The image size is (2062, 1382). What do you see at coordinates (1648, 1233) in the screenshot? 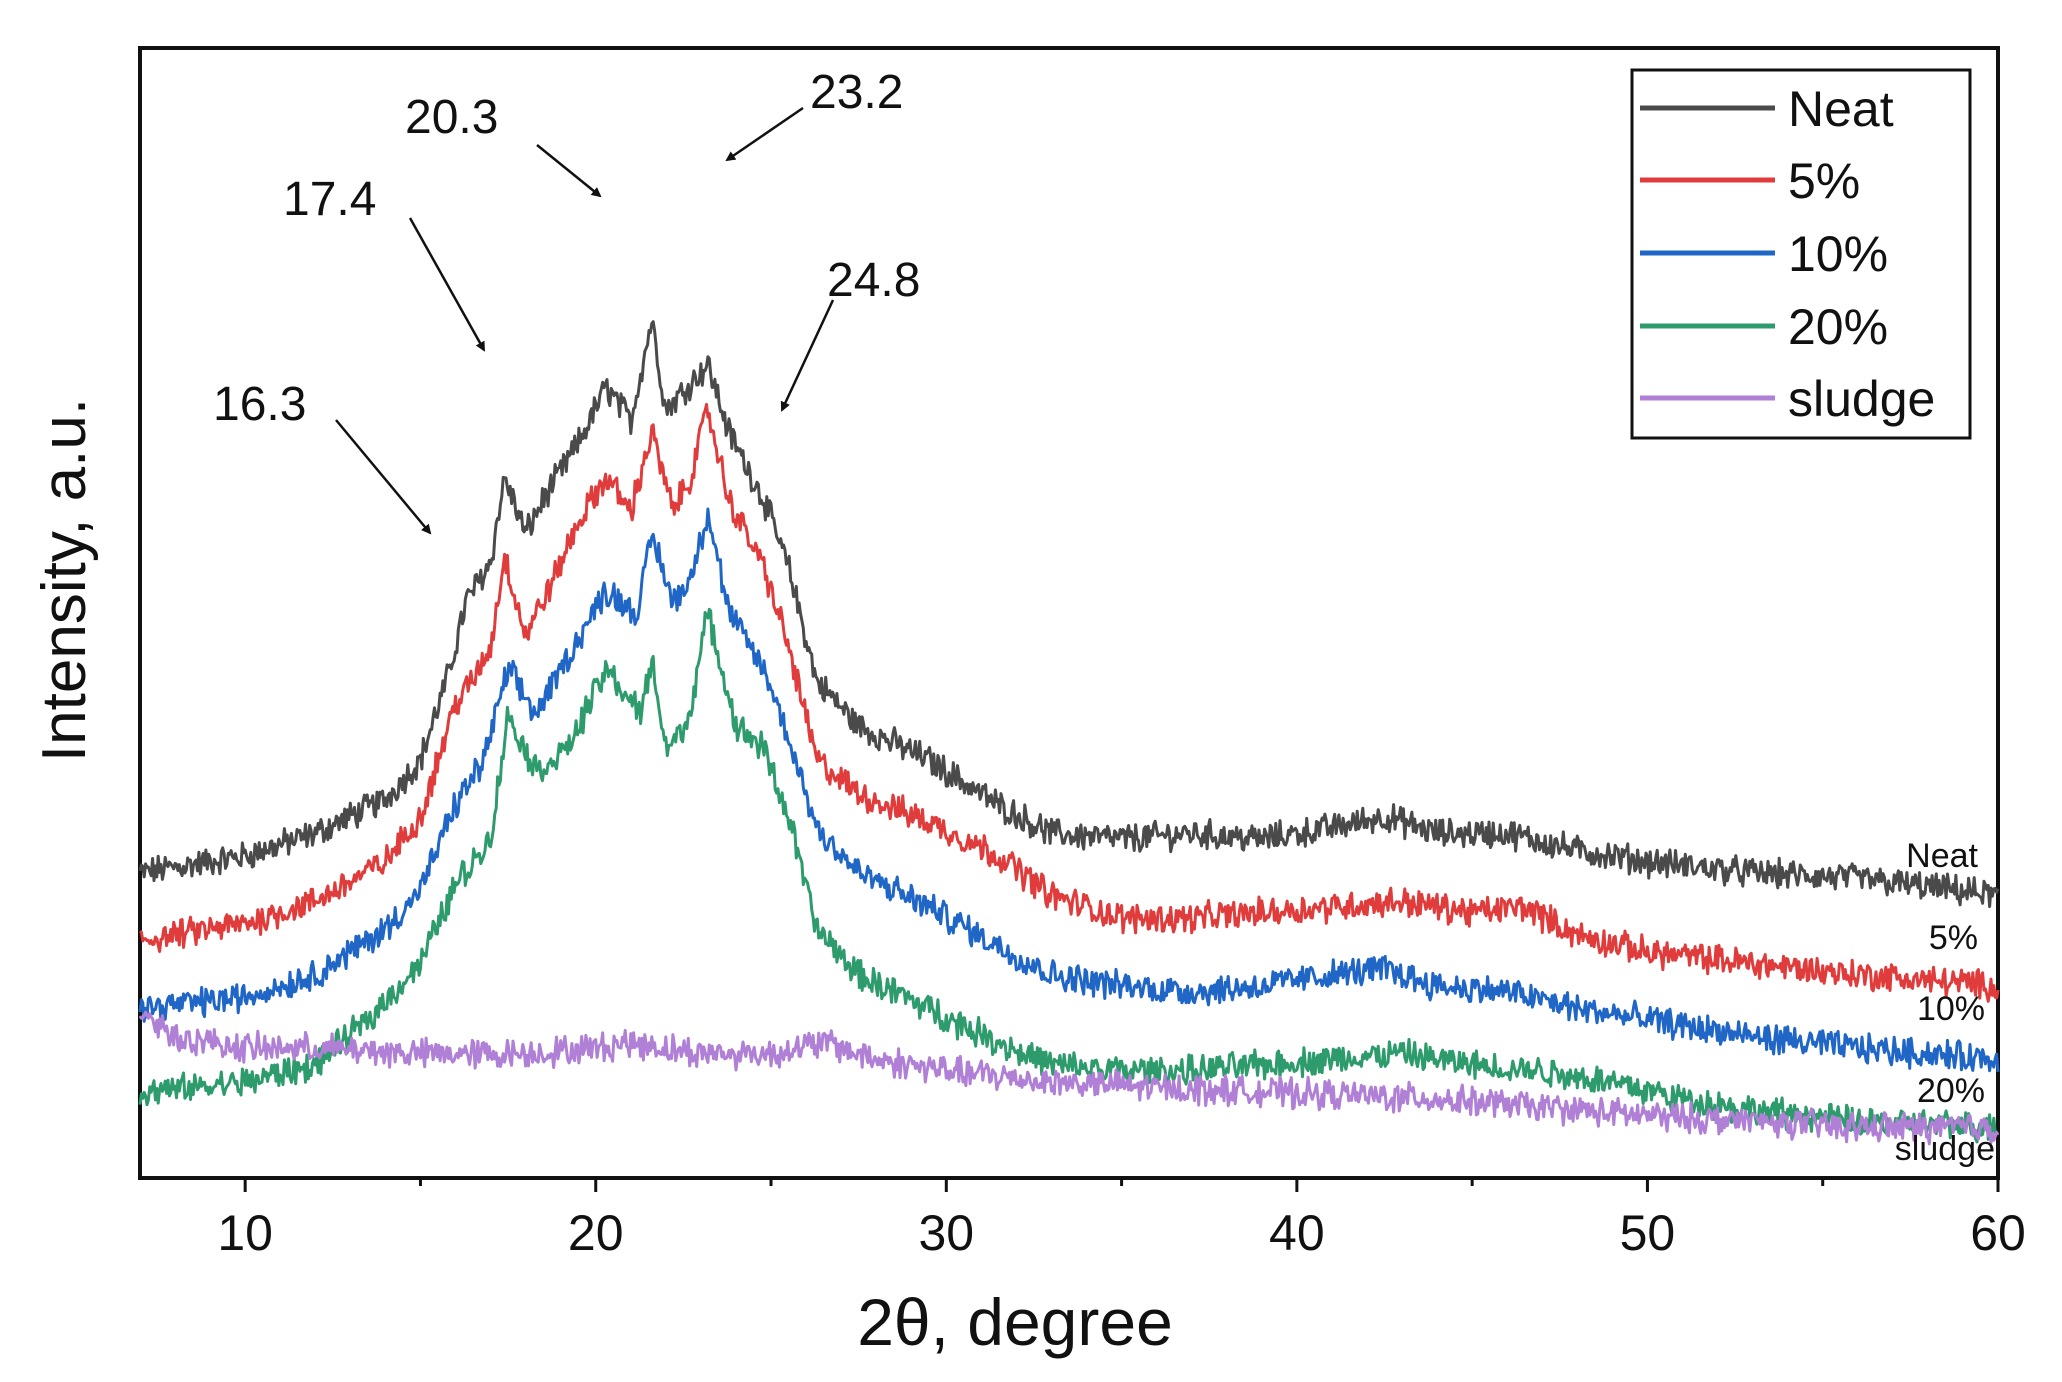
I see `x-tick-label-50: 50` at bounding box center [1648, 1233].